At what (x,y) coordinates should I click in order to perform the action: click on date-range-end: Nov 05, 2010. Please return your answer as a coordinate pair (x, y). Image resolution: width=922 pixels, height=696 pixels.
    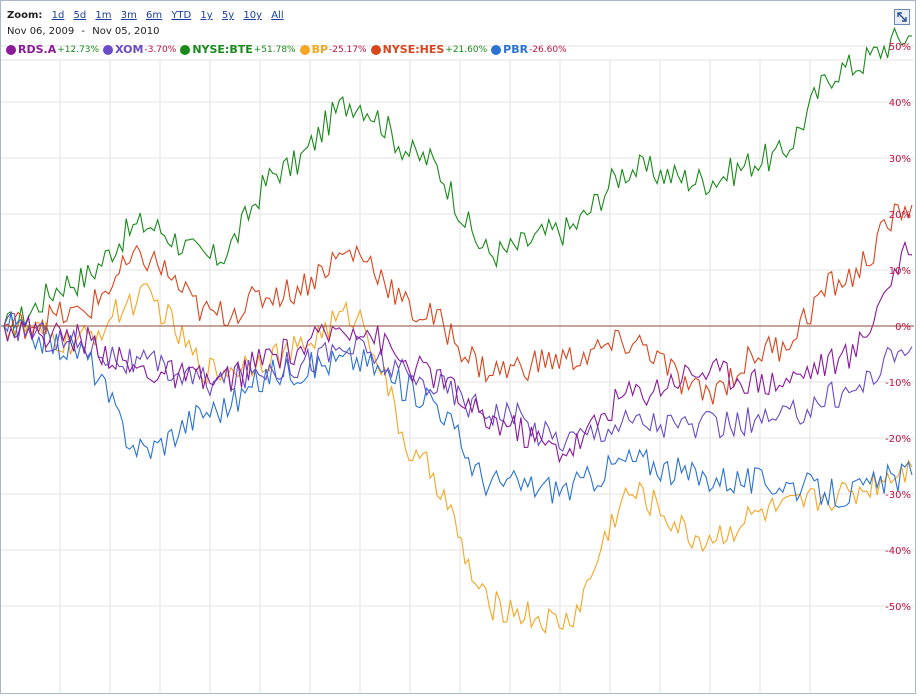
    Looking at the image, I should click on (126, 31).